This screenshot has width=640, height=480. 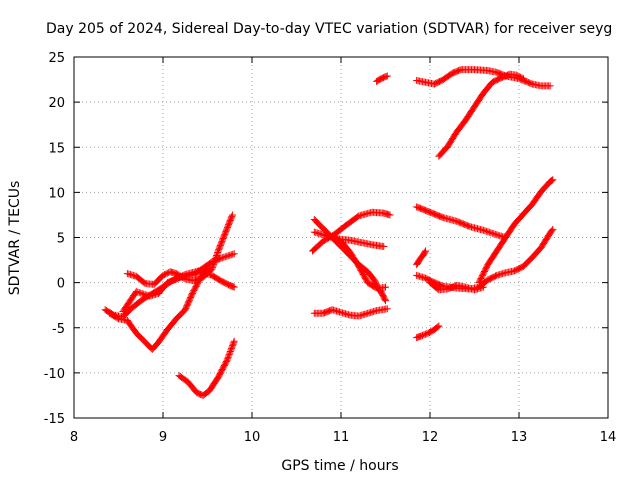 What do you see at coordinates (163, 437) in the screenshot?
I see `x-tick-label: 9` at bounding box center [163, 437].